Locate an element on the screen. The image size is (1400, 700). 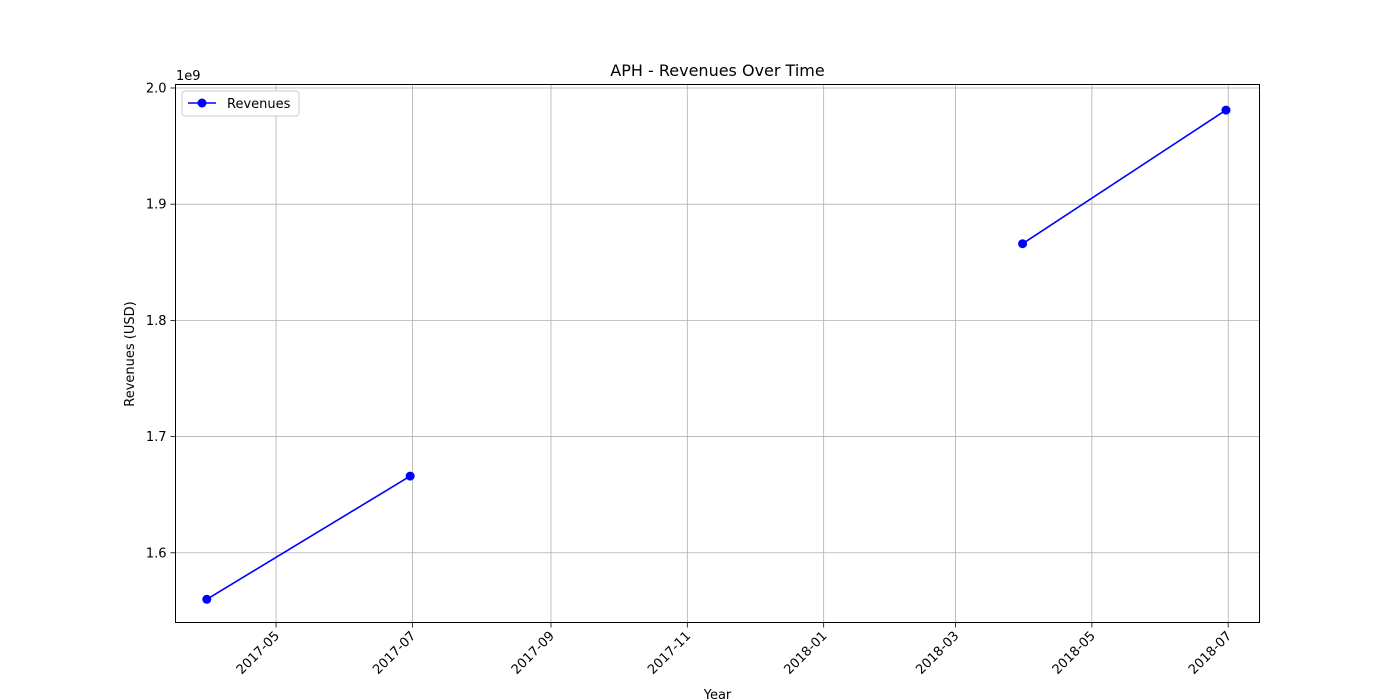
y-offset-label: 1e9 is located at coordinates (188, 76).